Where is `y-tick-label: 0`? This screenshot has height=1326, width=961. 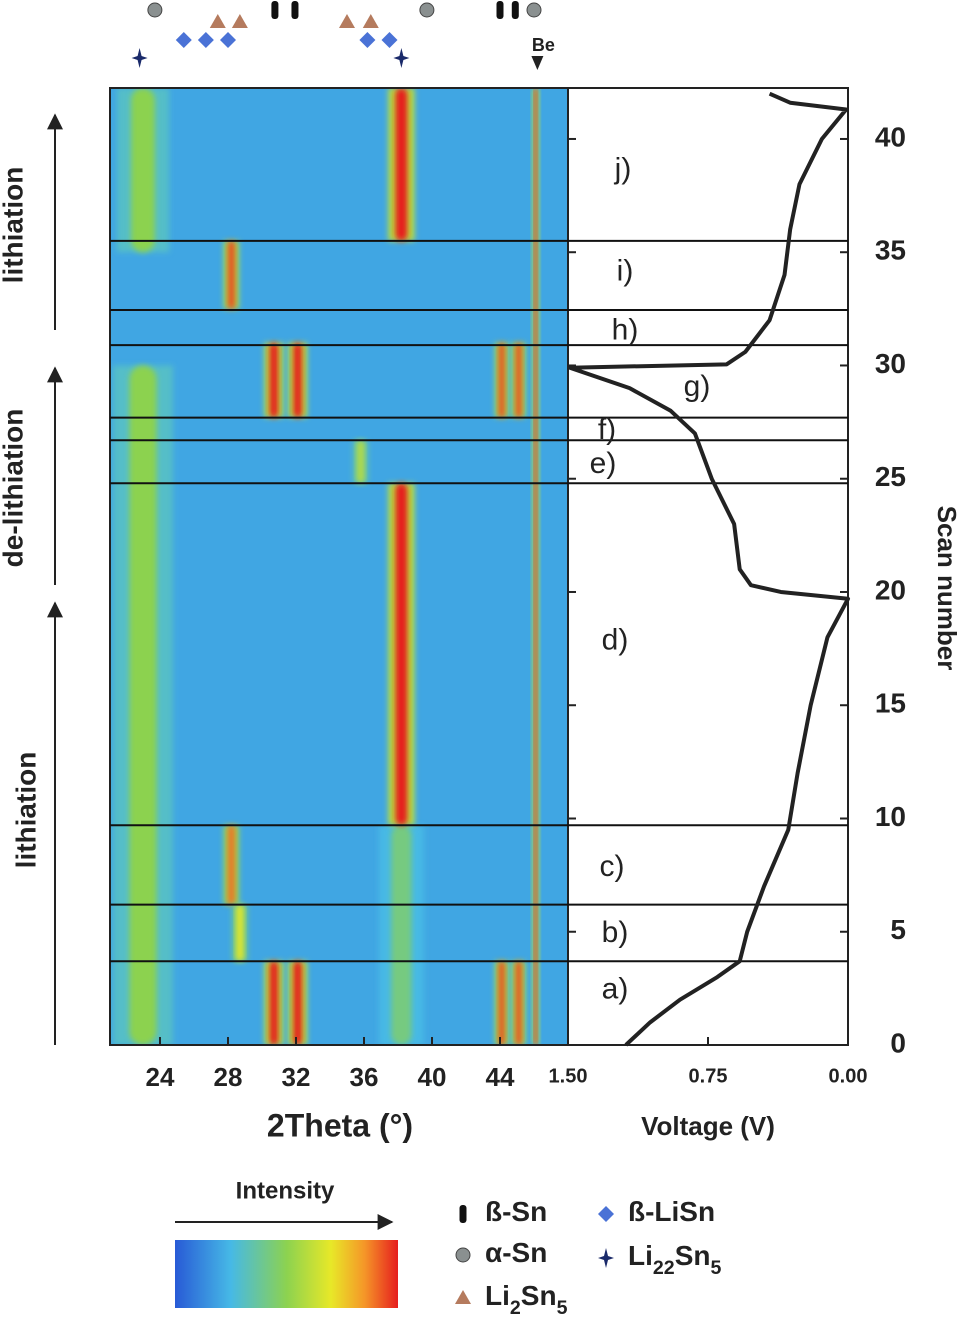
y-tick-label: 0 is located at coordinates (898, 1042).